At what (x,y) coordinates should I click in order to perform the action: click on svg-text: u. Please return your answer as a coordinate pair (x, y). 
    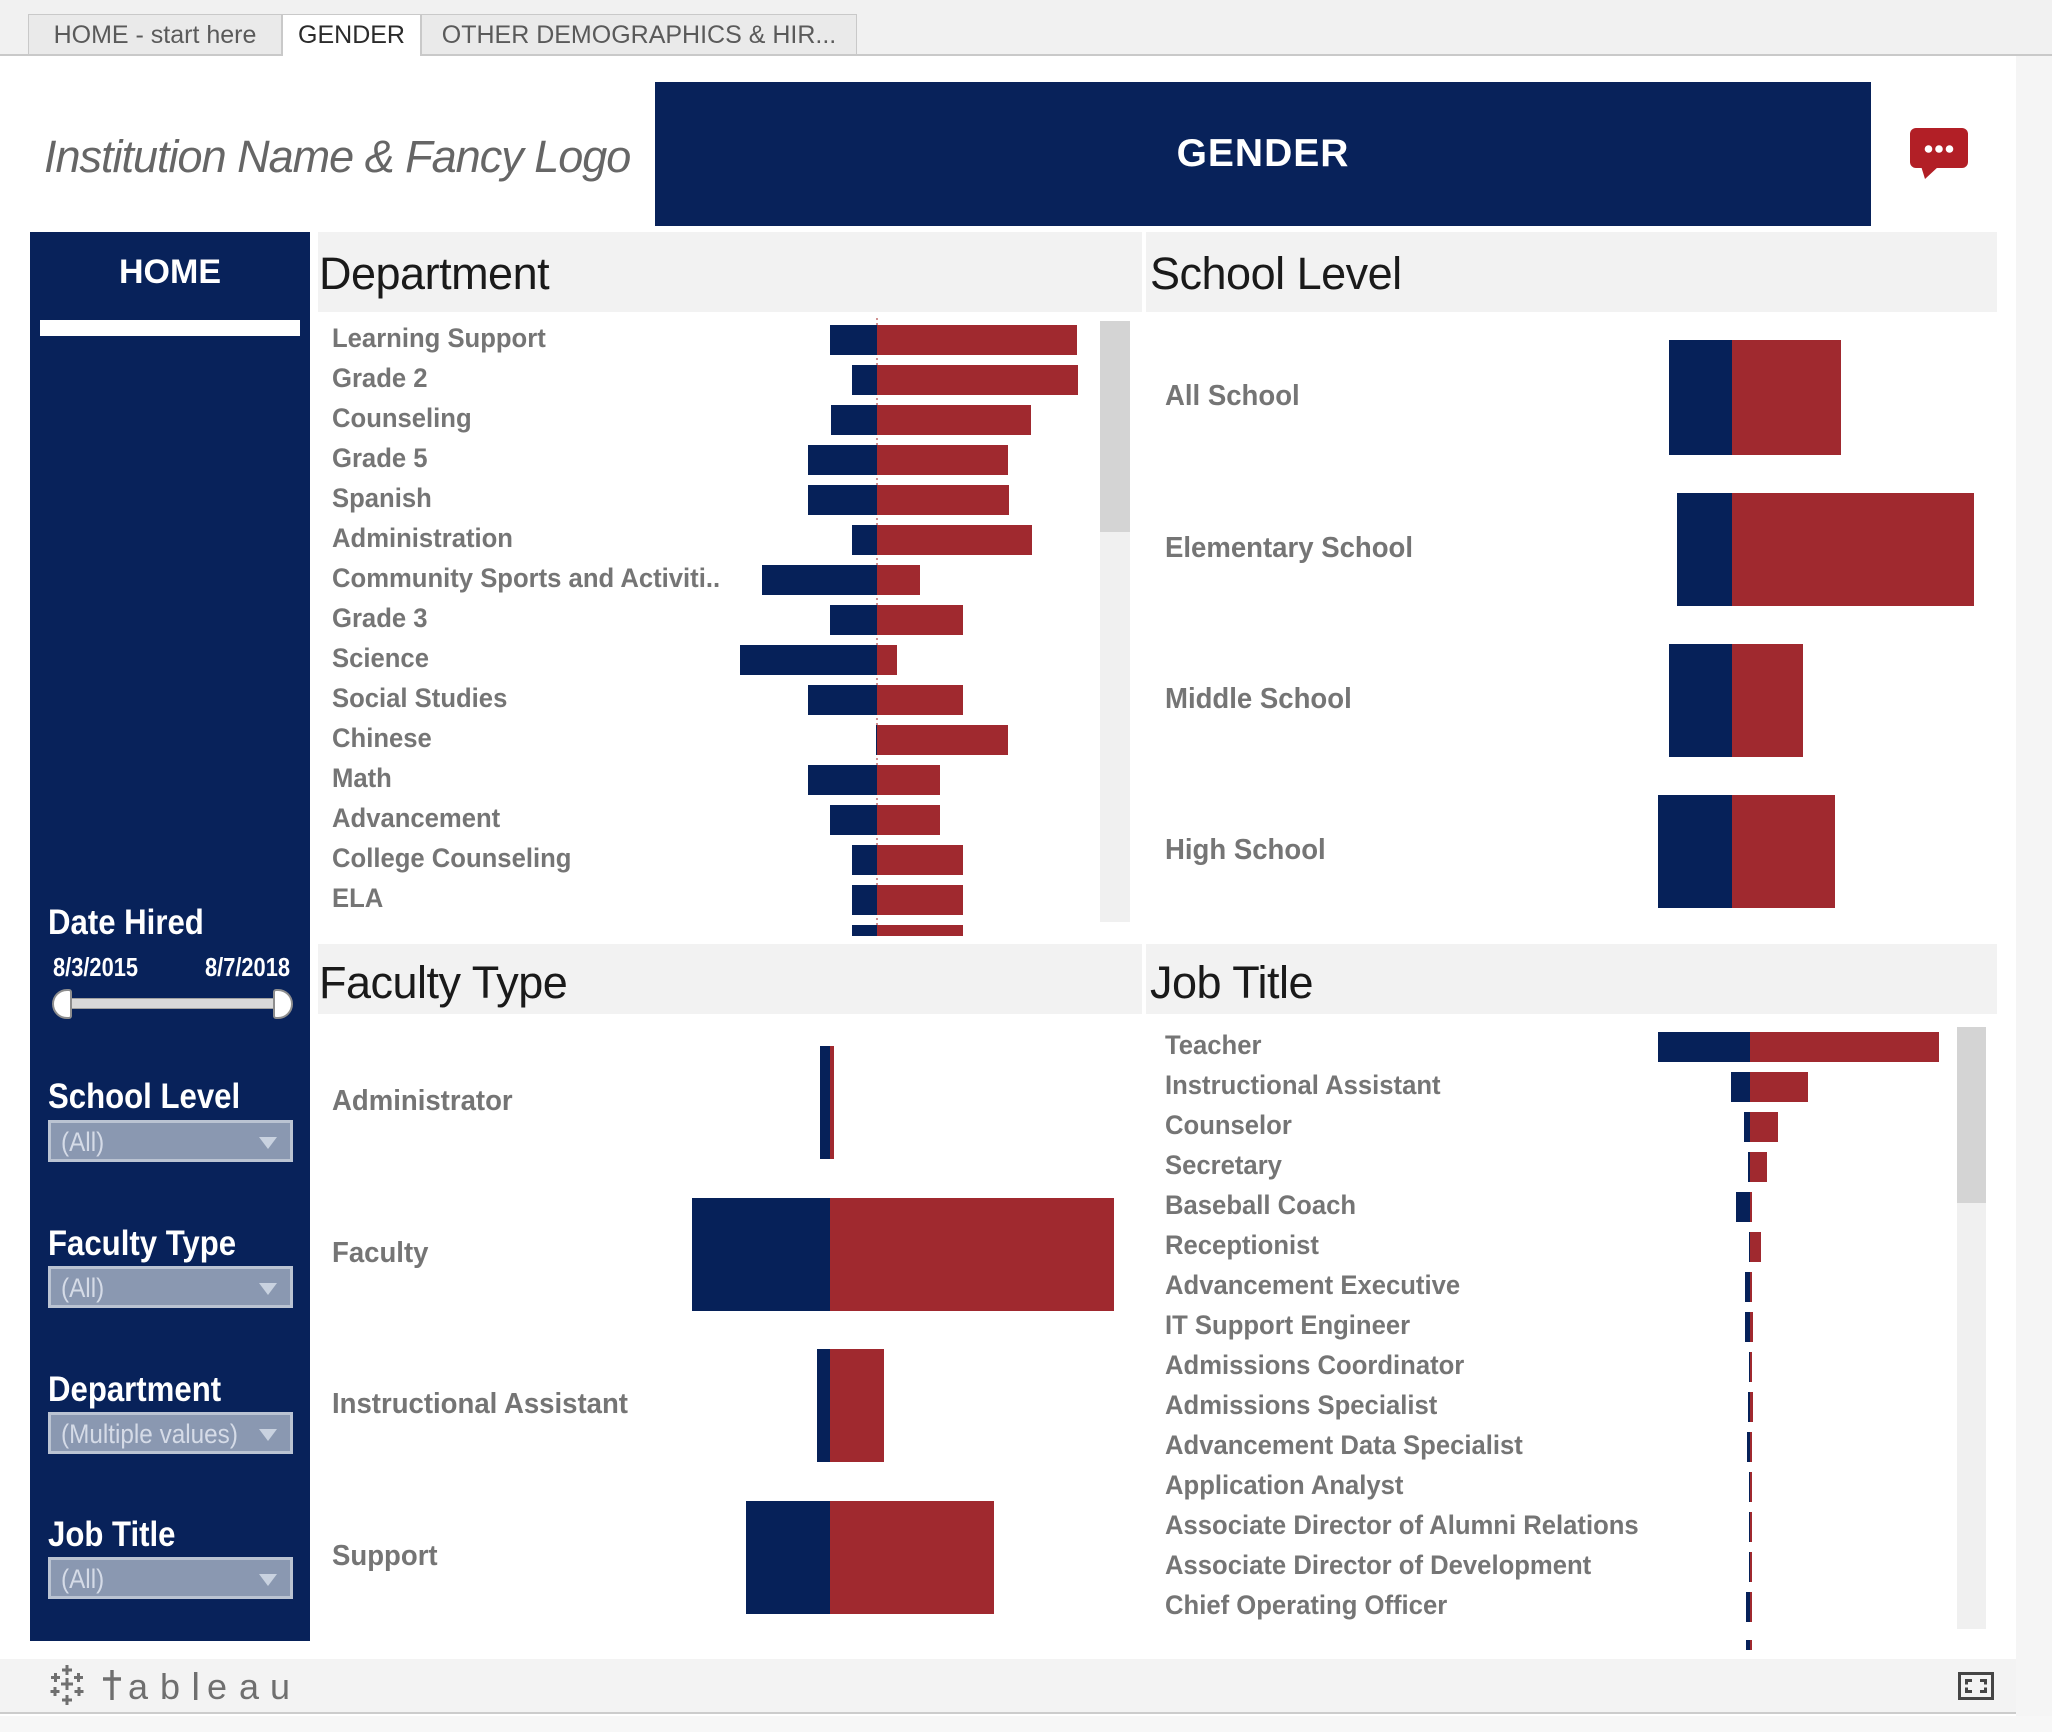
    Looking at the image, I should click on (280, 1686).